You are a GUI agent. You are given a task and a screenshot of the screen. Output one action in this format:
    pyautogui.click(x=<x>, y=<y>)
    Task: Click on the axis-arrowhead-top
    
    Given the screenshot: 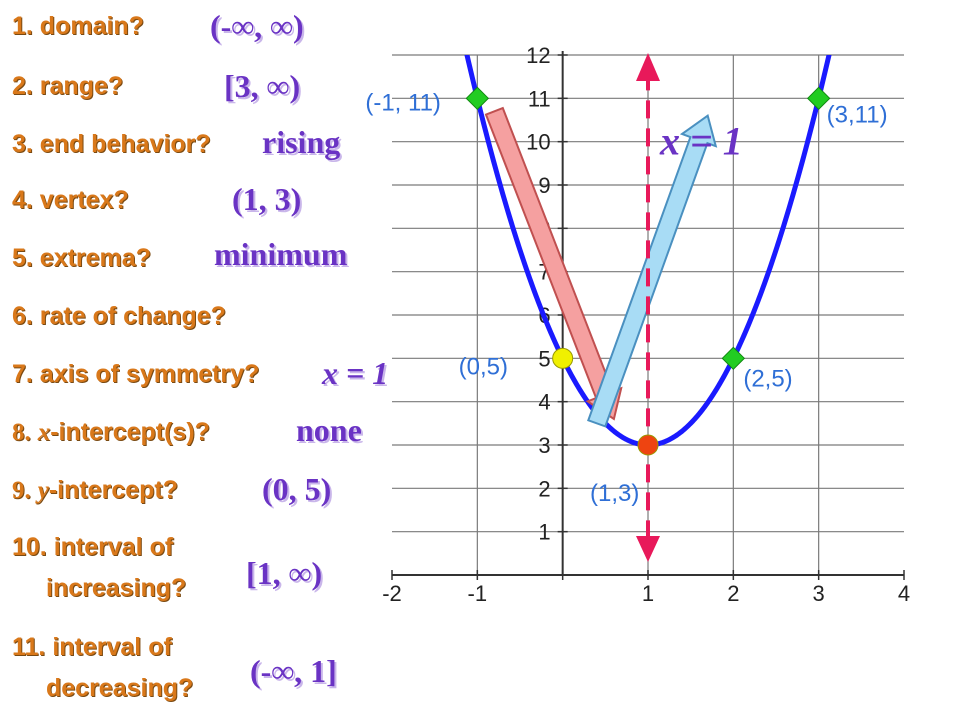 What is the action you would take?
    pyautogui.click(x=648, y=67)
    